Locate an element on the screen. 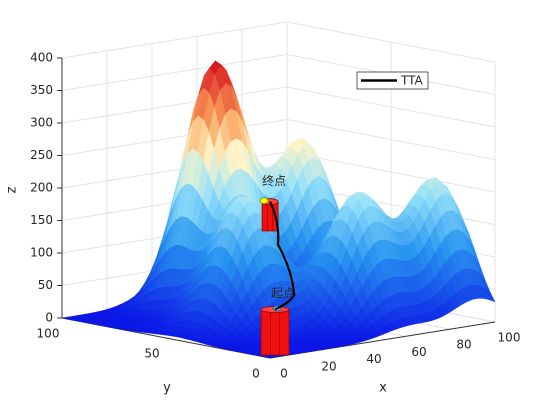 The height and width of the screenshot is (400, 539). z-tick-label: 350 is located at coordinates (41, 90).